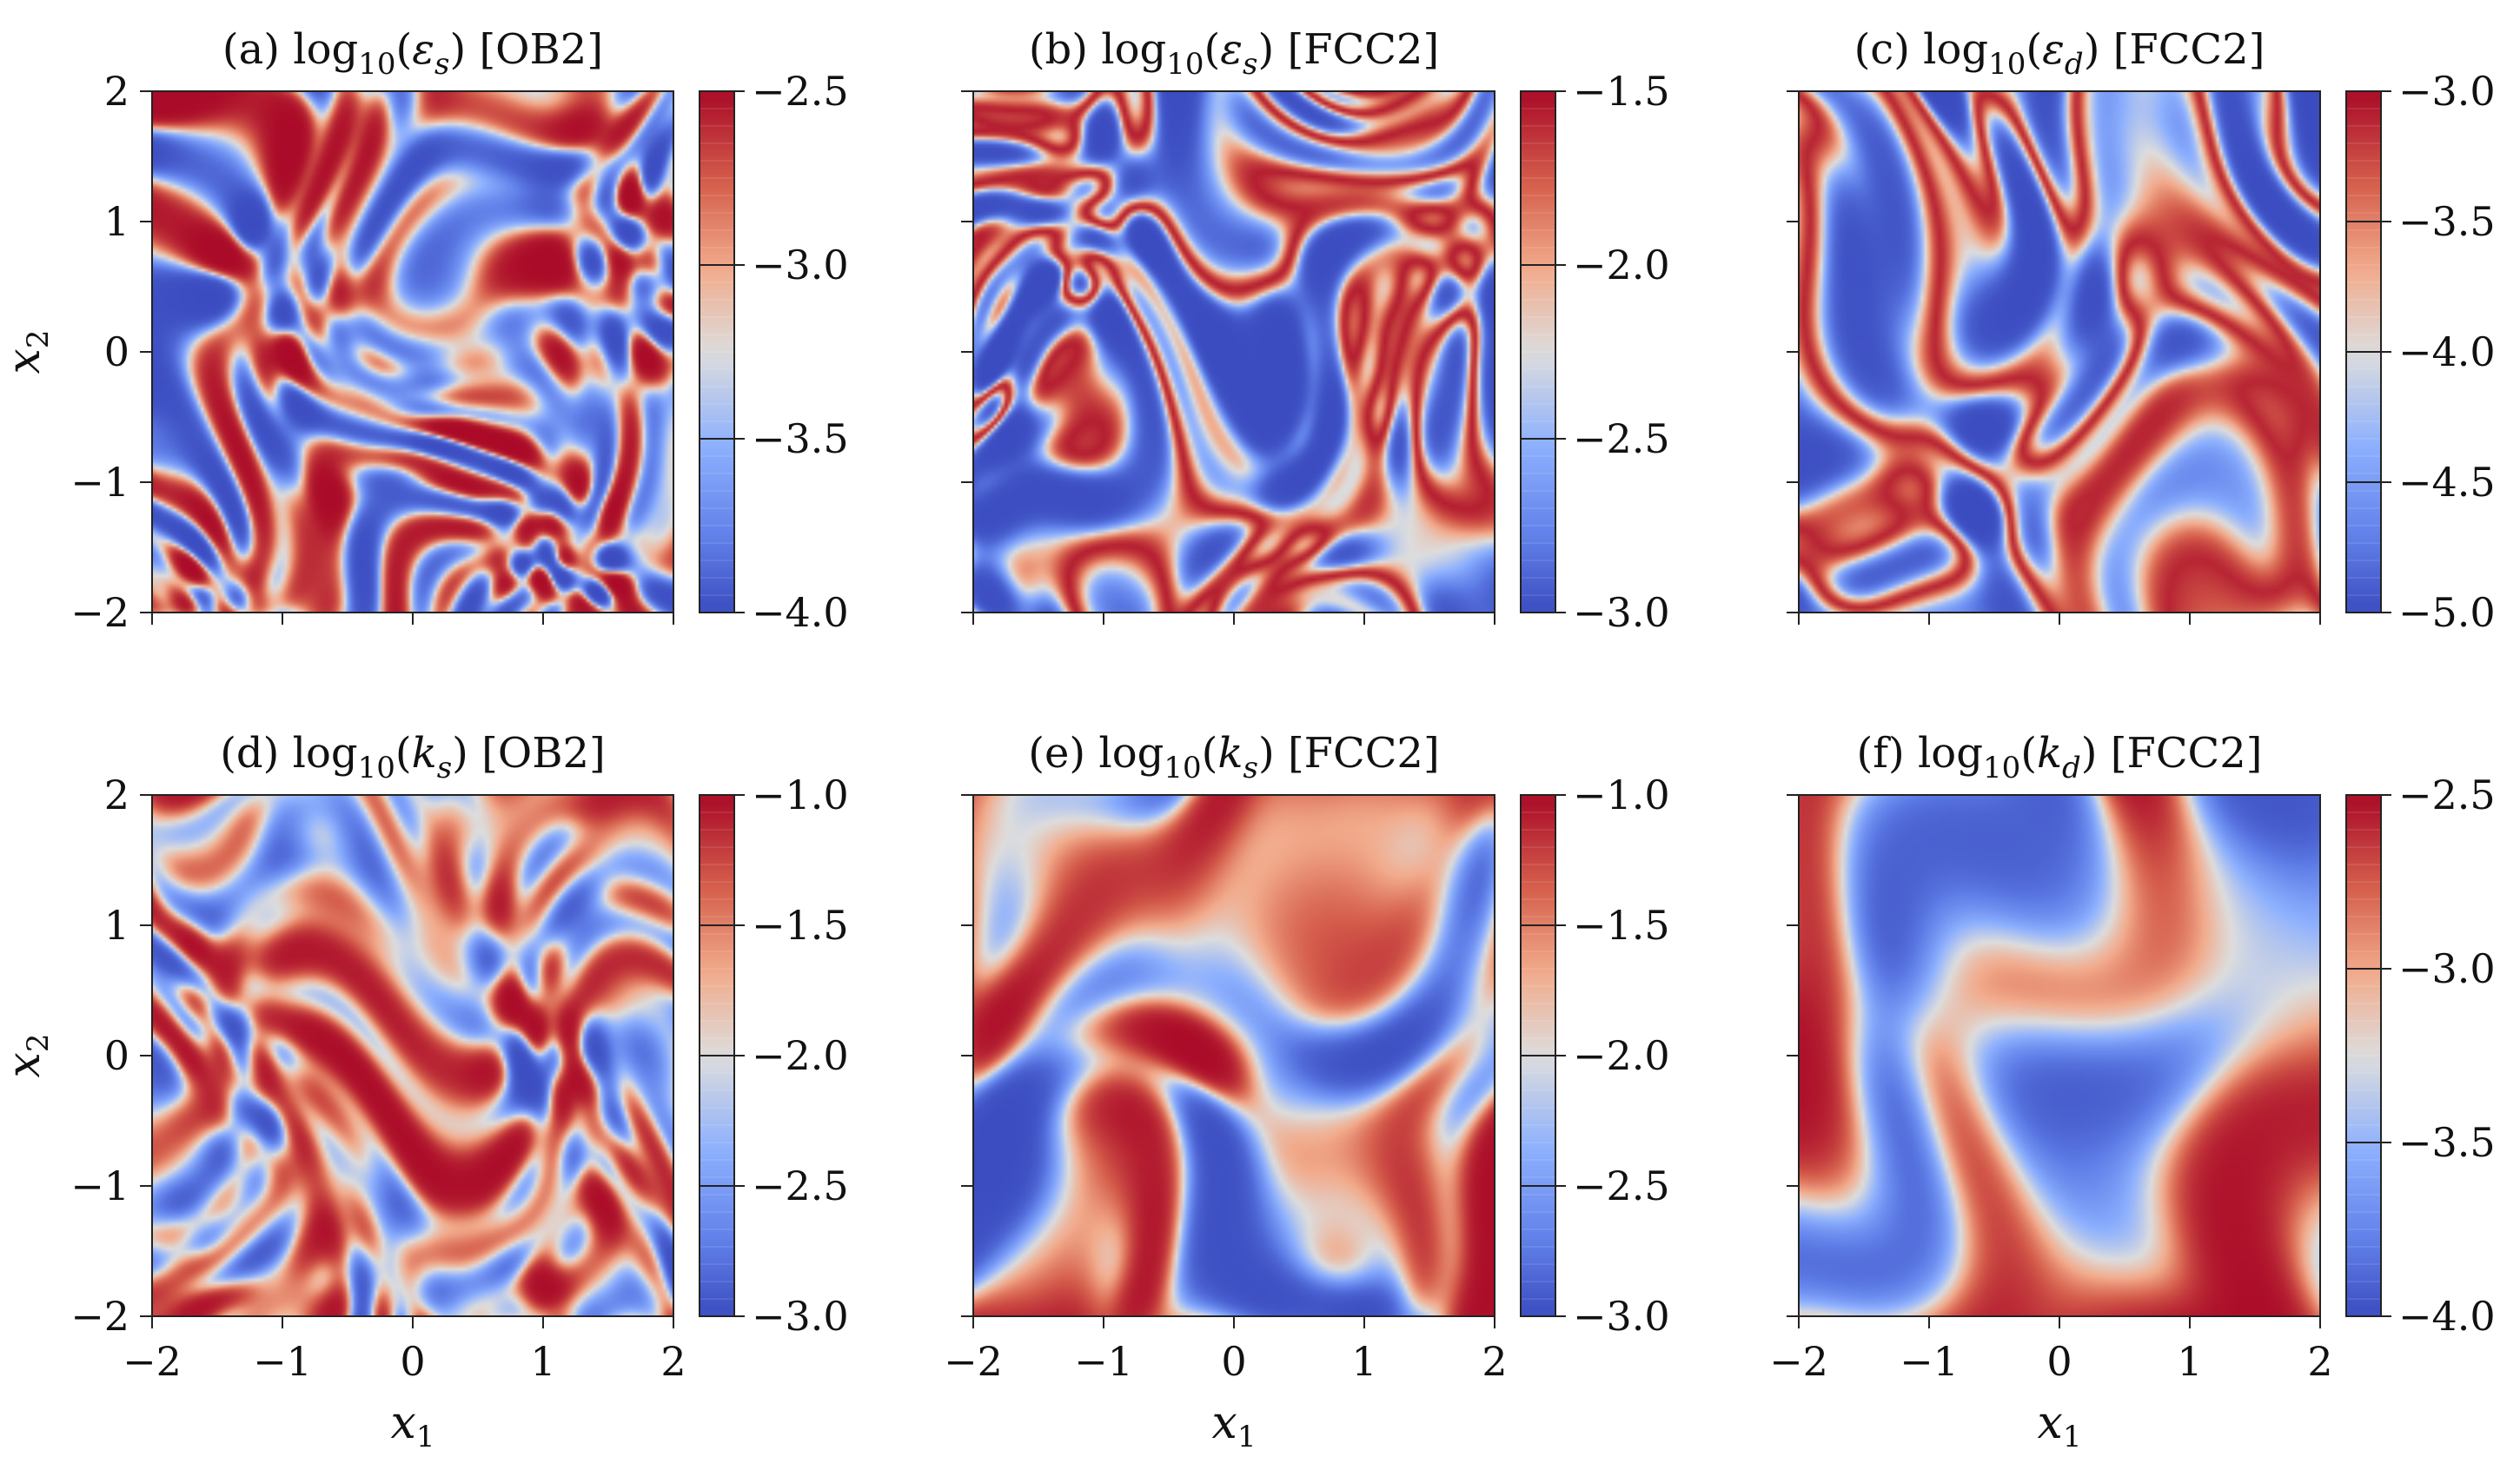 This screenshot has height=1477, width=2520. Describe the element at coordinates (2447, 482) in the screenshot. I see `colorbar-tick-label: −4.5` at that location.